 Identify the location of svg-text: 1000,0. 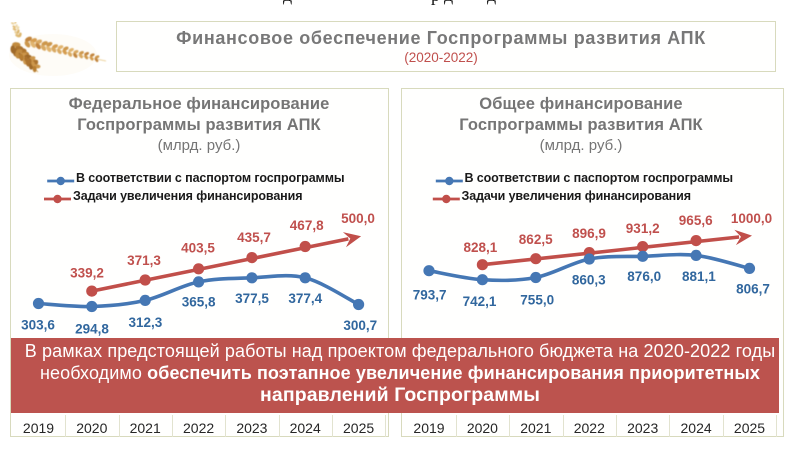
(751, 218).